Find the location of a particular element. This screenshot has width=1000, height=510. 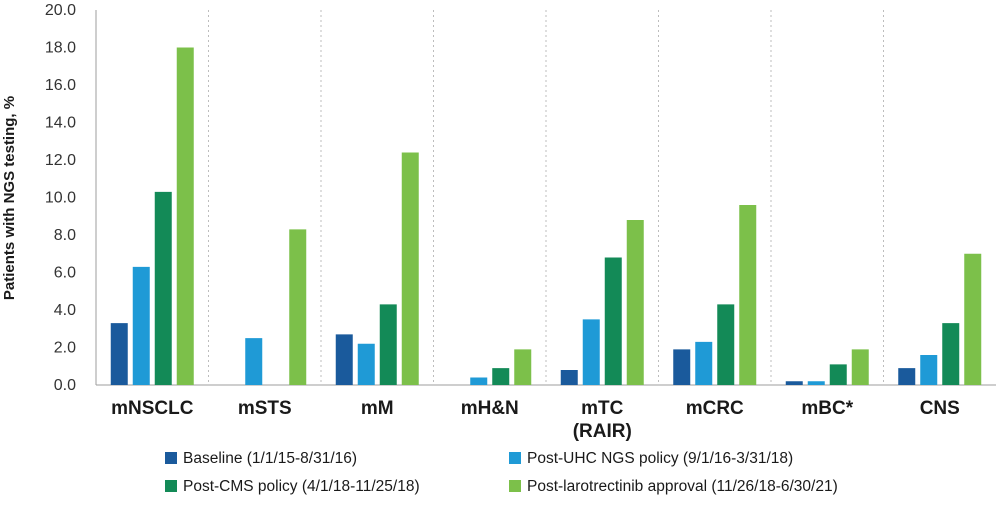

y-axis-ticks: 0.0 2.0 4.0 6.0 8.0 10.0 12.0 14.0 16.0 18.0 20.0 is located at coordinates (60, 198).